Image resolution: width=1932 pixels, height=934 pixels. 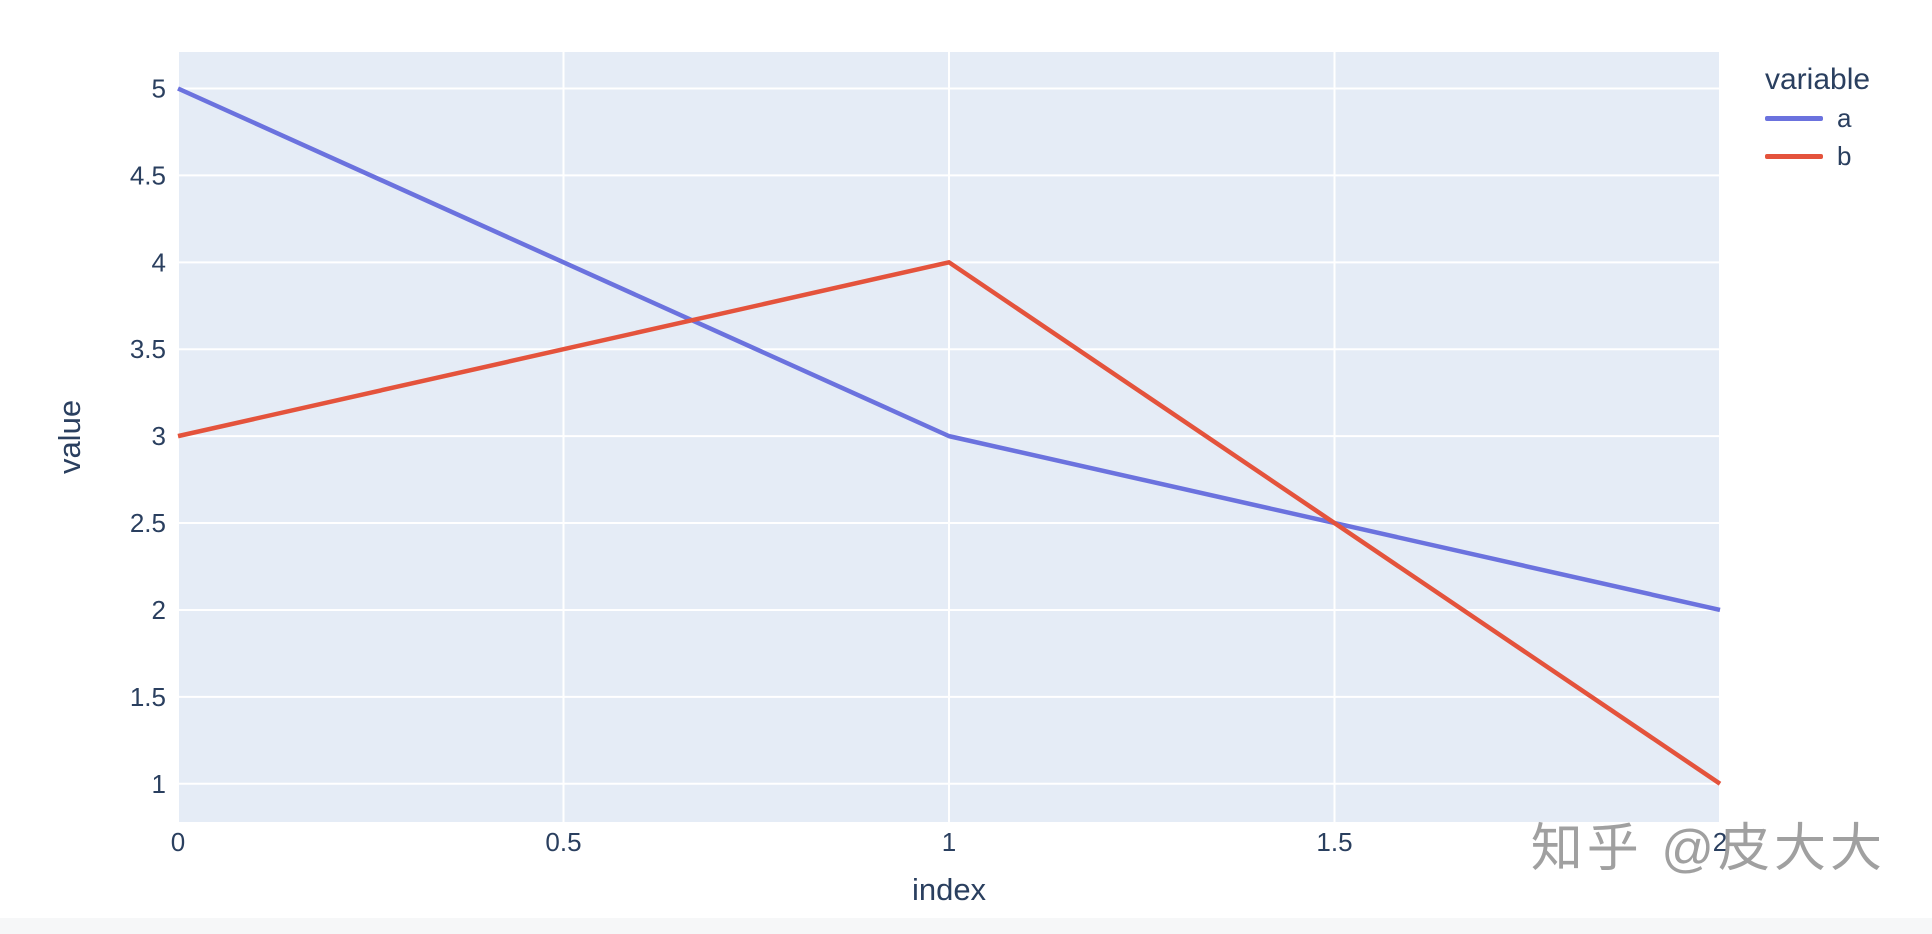 I want to click on y-tick-label: 1.5, so click(x=148, y=697).